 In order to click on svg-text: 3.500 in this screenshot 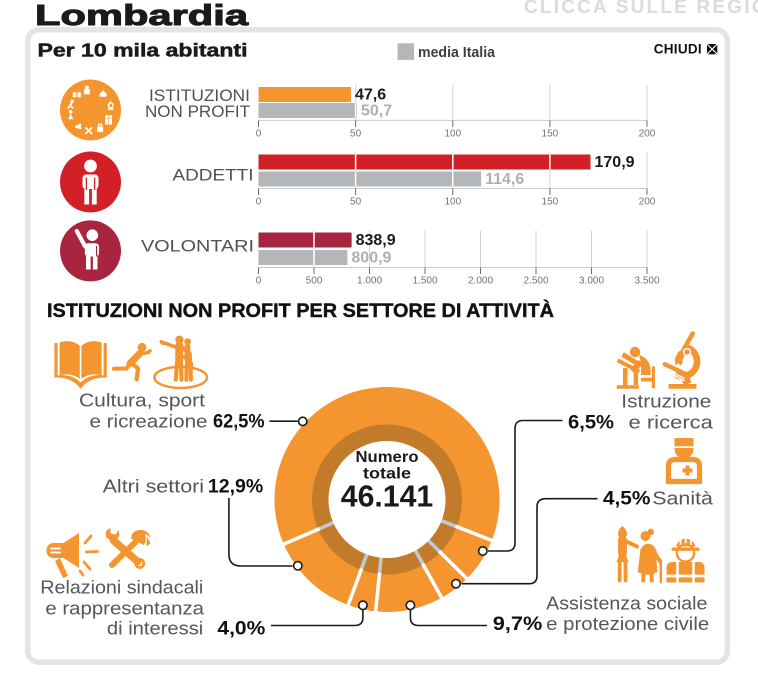, I will do `click(646, 281)`.